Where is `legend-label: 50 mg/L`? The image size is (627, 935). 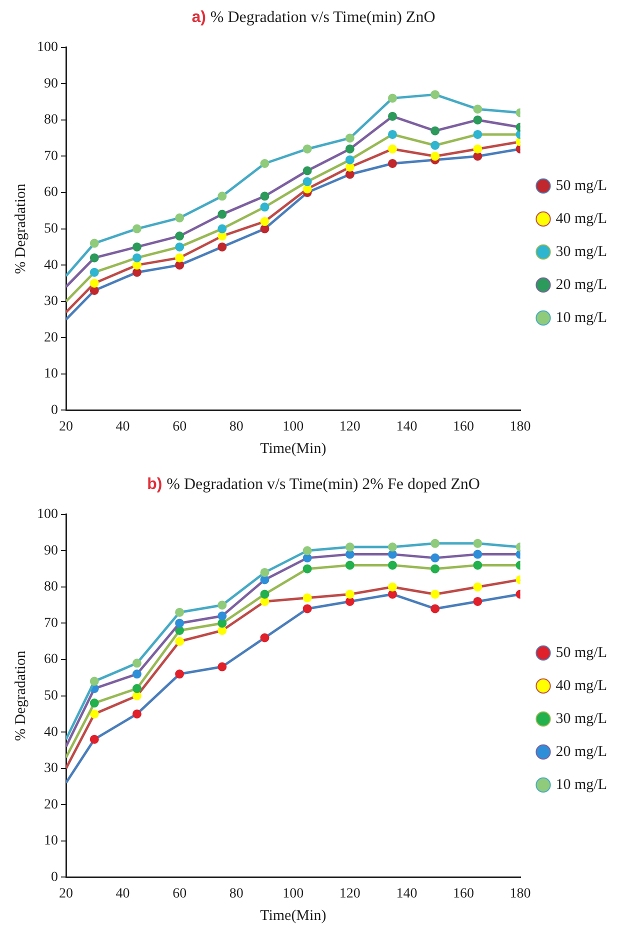
legend-label: 50 mg/L is located at coordinates (581, 186).